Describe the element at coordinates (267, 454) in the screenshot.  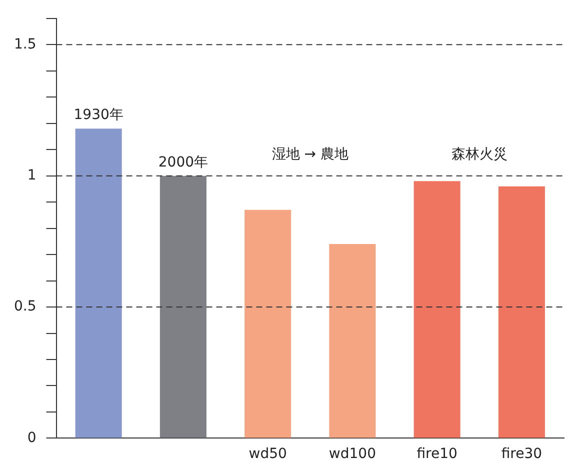
I see `x-tick-label: wd50` at that location.